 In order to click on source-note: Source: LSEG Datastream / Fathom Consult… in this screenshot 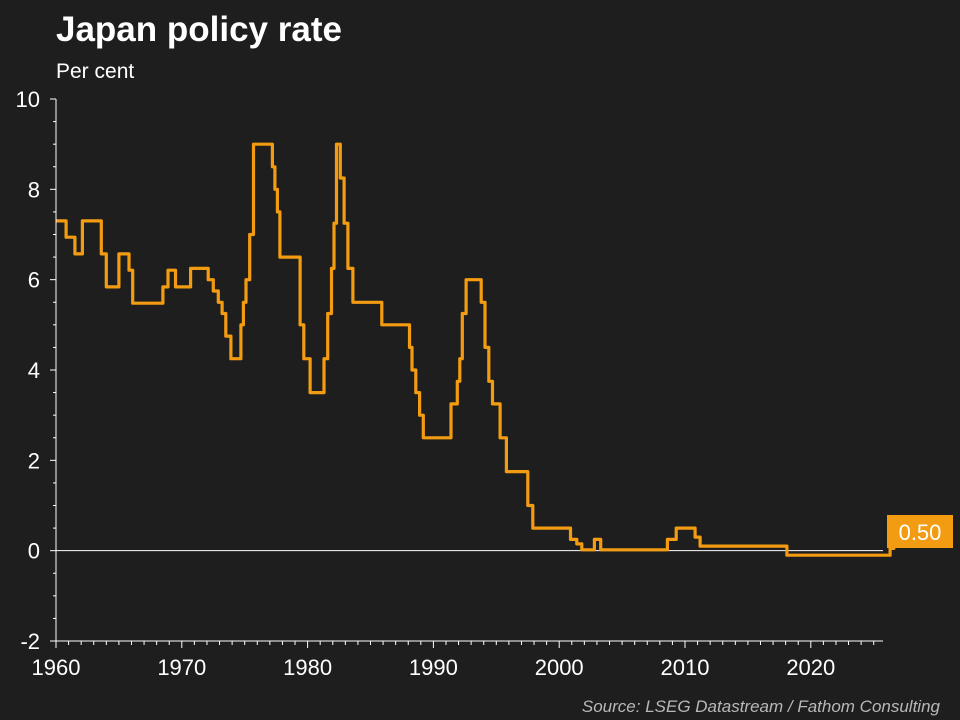, I will do `click(760, 706)`.